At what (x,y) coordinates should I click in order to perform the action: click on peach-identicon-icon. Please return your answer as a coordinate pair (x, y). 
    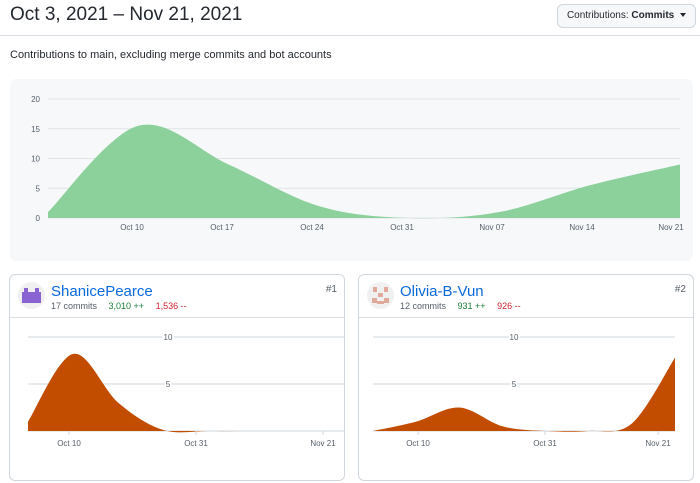
    Looking at the image, I should click on (380, 295).